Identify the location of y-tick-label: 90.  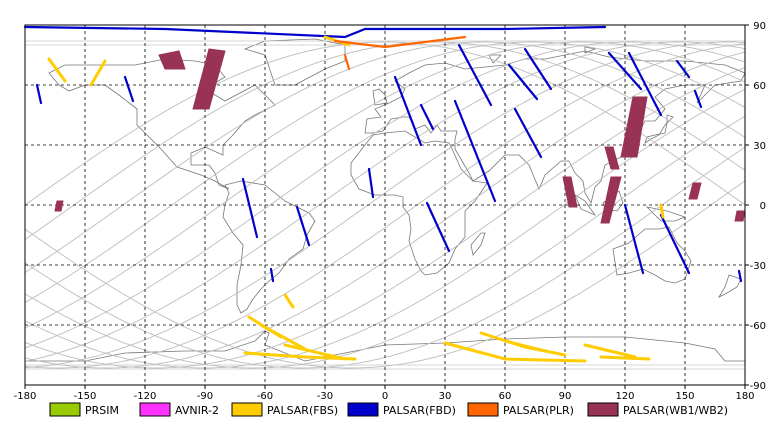
(759, 26).